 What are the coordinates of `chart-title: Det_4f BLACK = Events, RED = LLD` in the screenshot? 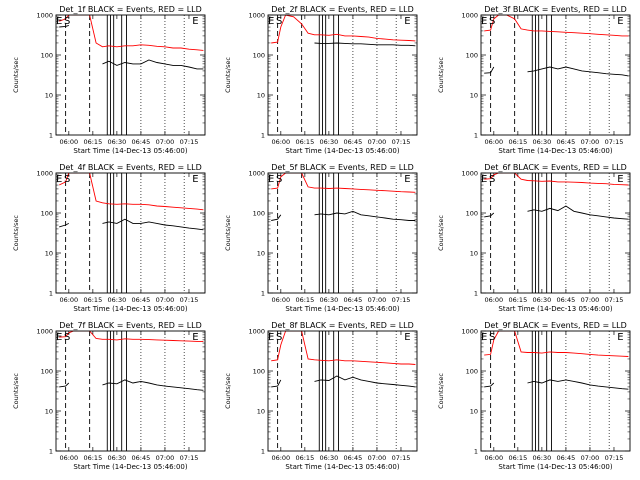 It's located at (130, 167).